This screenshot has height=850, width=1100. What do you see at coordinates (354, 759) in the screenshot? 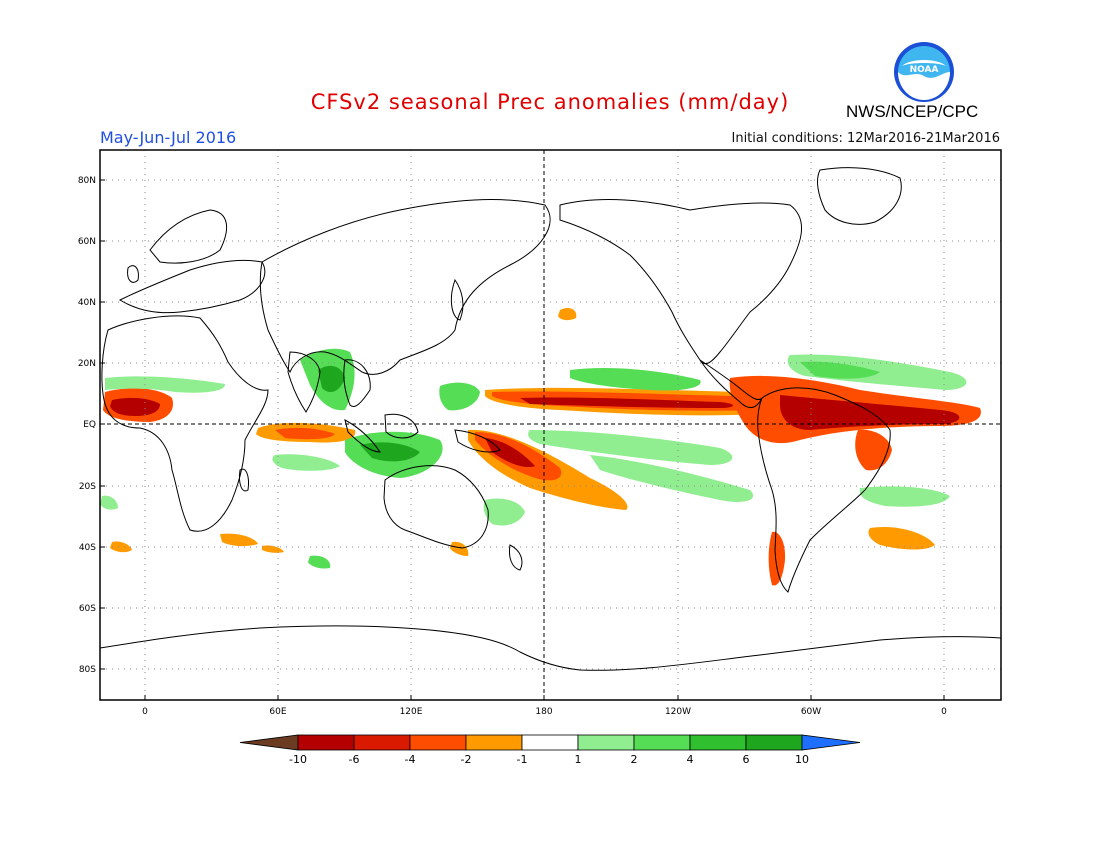
I see `colorbar-label: -6` at bounding box center [354, 759].